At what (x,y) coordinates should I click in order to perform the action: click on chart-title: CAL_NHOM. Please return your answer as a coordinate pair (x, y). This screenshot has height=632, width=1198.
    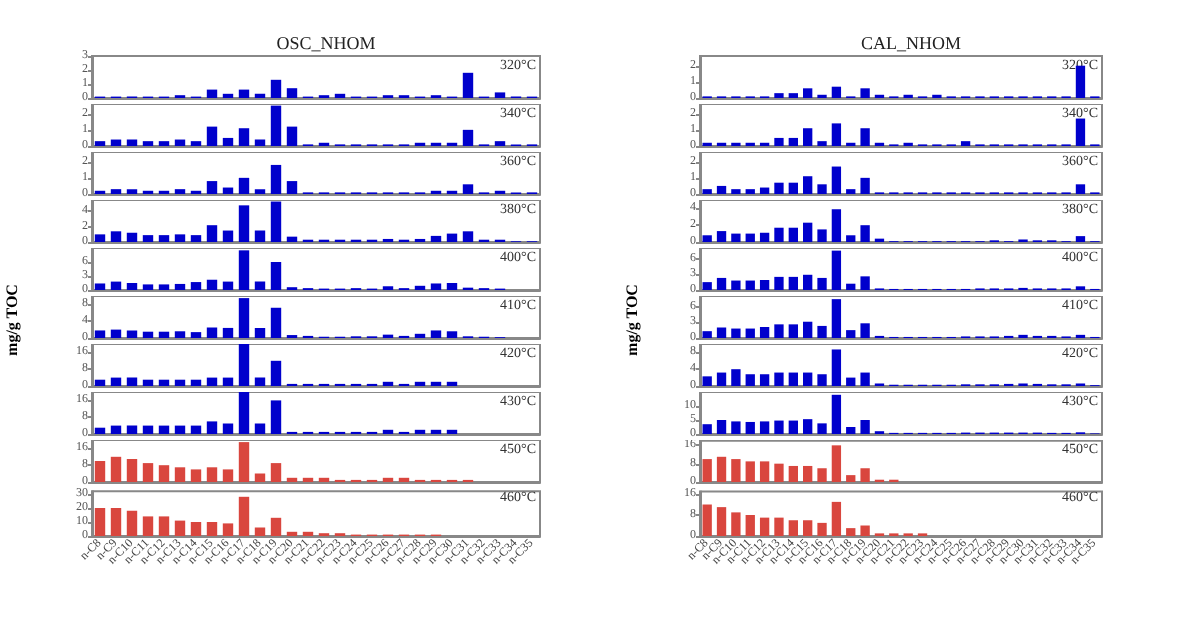
    Looking at the image, I should click on (911, 43).